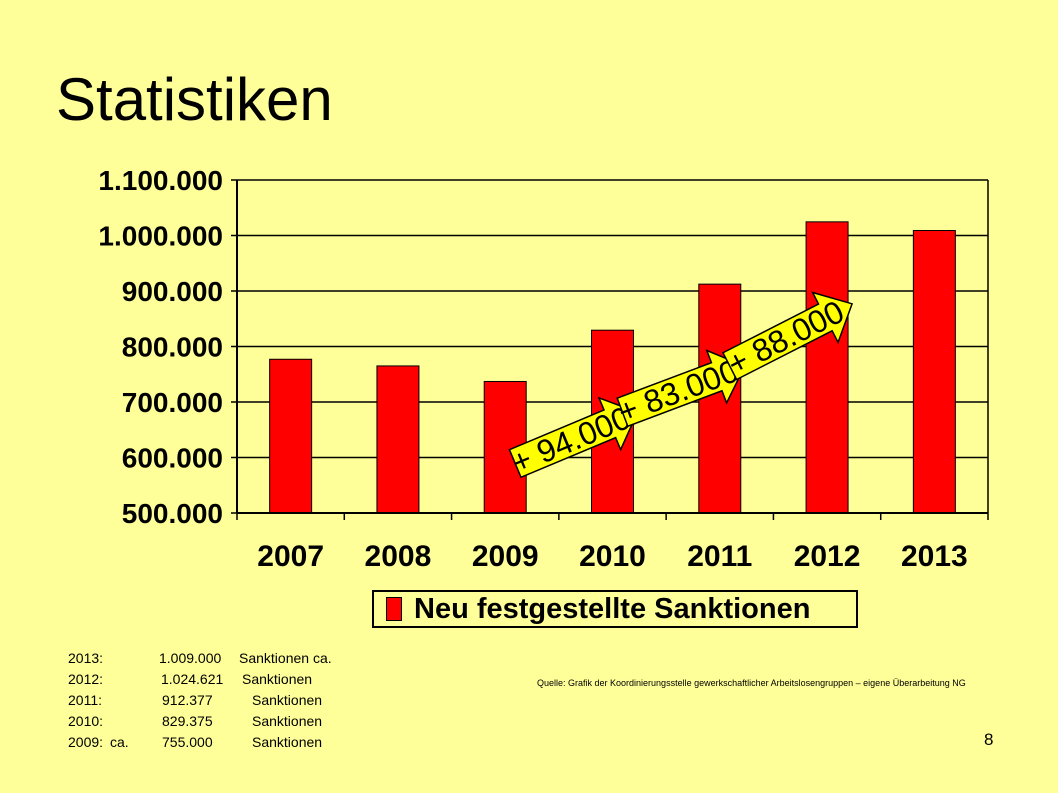 The image size is (1058, 793). What do you see at coordinates (86, 742) in the screenshot?
I see `note-year: 2009:` at bounding box center [86, 742].